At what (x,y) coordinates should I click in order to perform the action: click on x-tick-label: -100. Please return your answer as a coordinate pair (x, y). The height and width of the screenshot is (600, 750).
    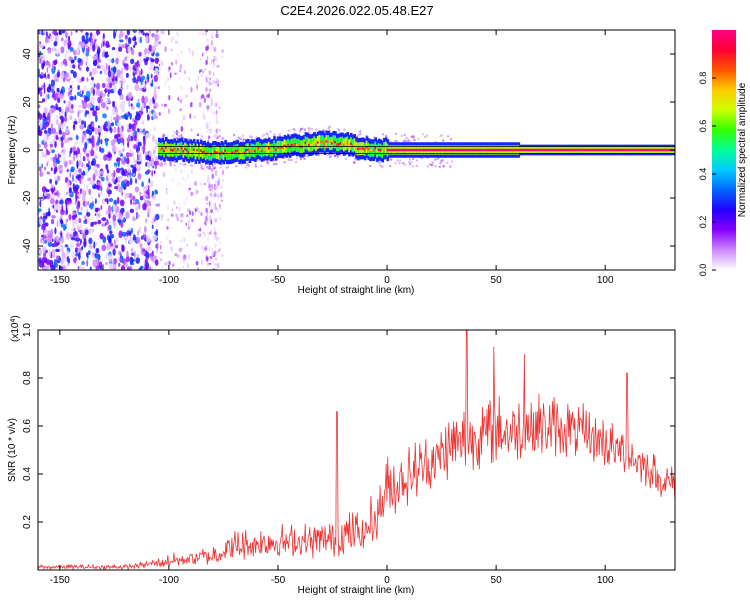
    Looking at the image, I should click on (169, 280).